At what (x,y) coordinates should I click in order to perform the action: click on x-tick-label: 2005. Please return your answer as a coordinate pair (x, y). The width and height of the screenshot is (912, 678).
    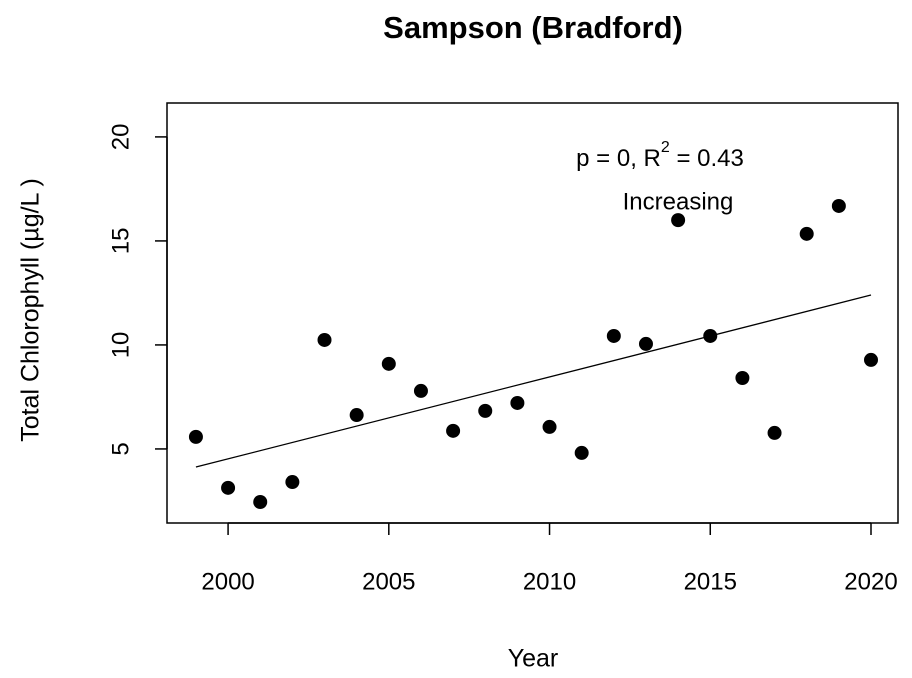
    Looking at the image, I should click on (388, 581).